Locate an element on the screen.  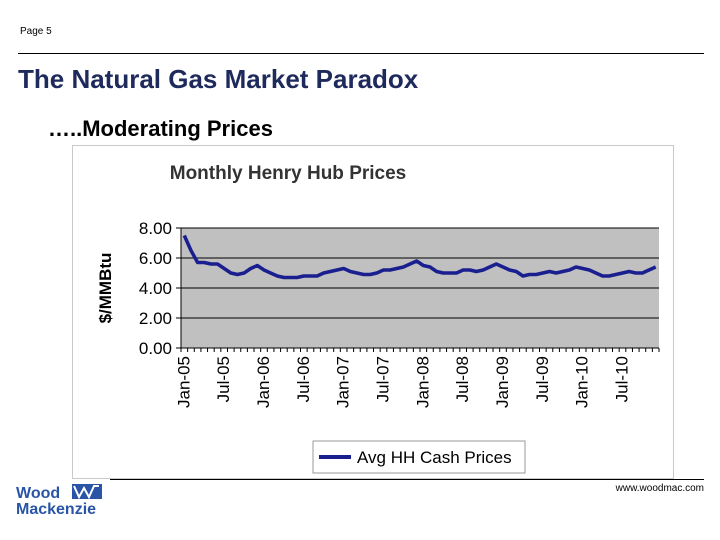
x-tick-label: Jan-07 is located at coordinates (343, 382).